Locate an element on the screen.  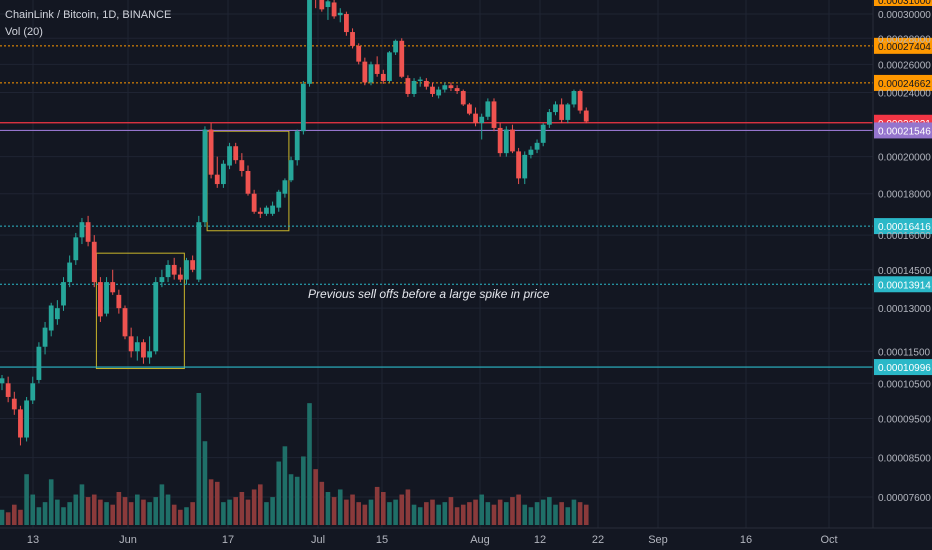
x-tick-label: 13 is located at coordinates (33, 540).